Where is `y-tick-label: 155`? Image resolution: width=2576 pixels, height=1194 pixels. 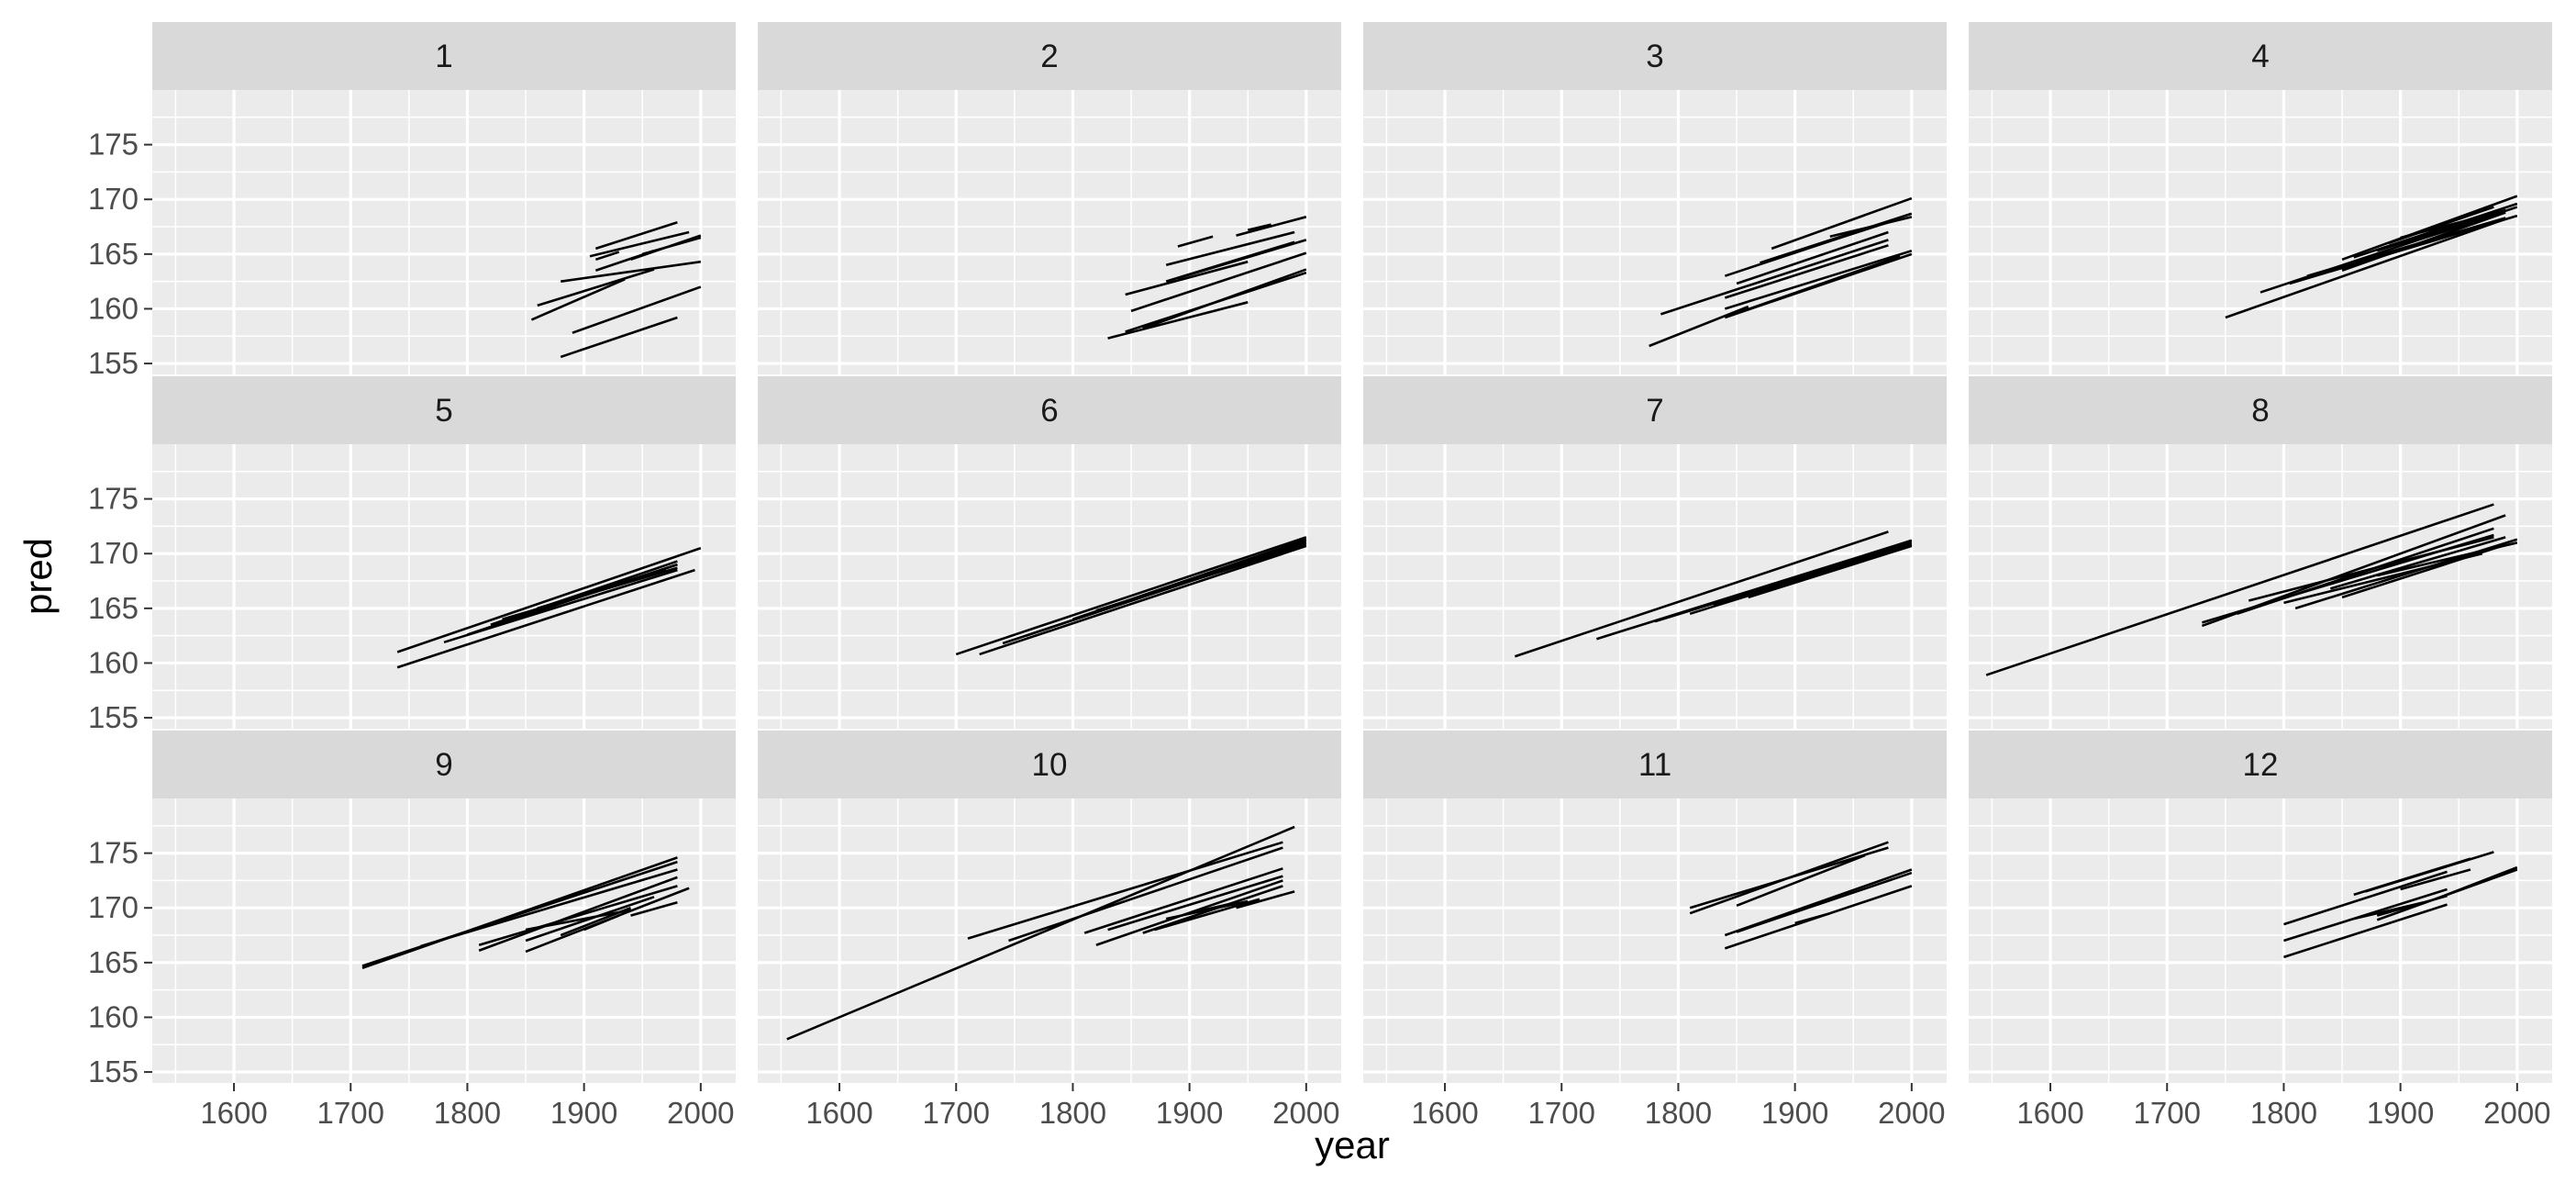 y-tick-label: 155 is located at coordinates (113, 1071).